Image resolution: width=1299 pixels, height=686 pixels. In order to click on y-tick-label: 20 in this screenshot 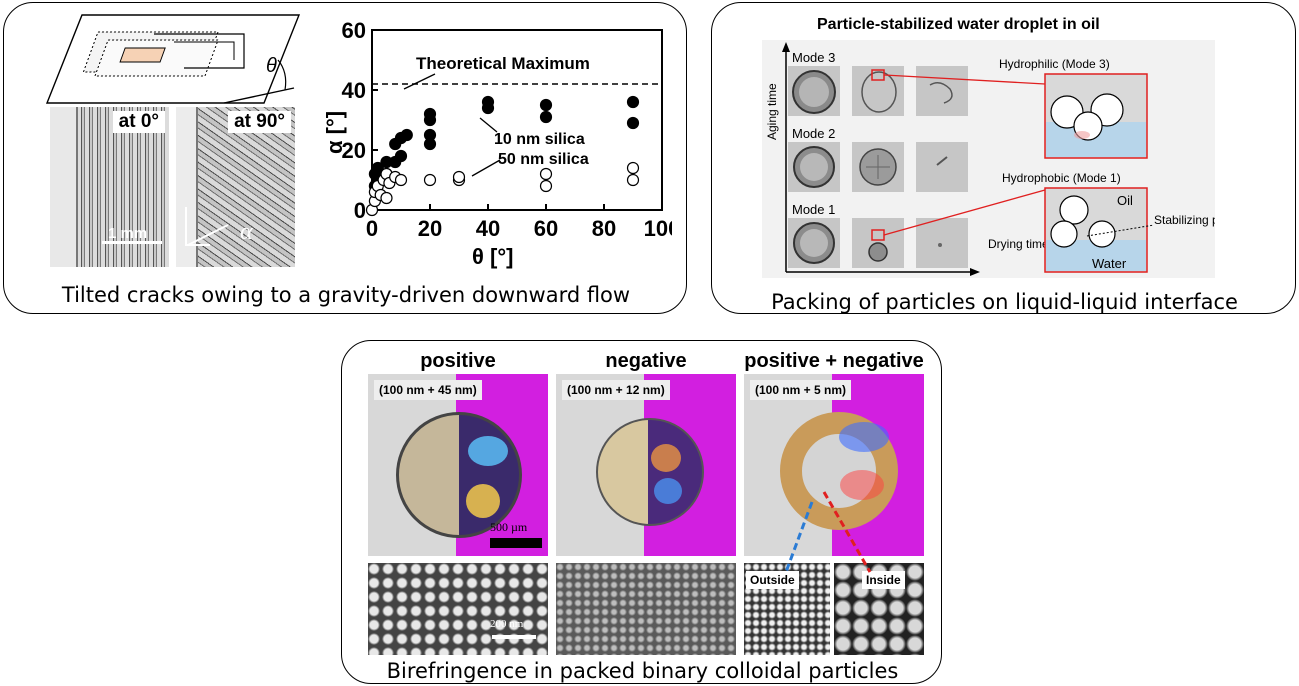, I will do `click(354, 150)`.